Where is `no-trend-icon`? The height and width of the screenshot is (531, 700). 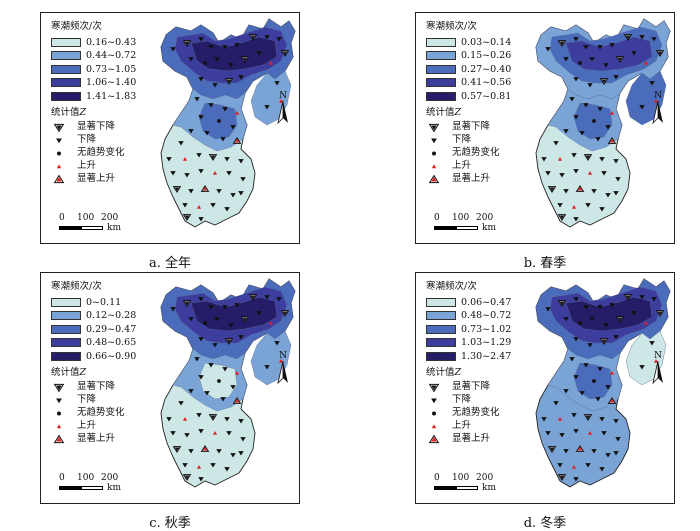 no-trend-icon is located at coordinates (59, 153).